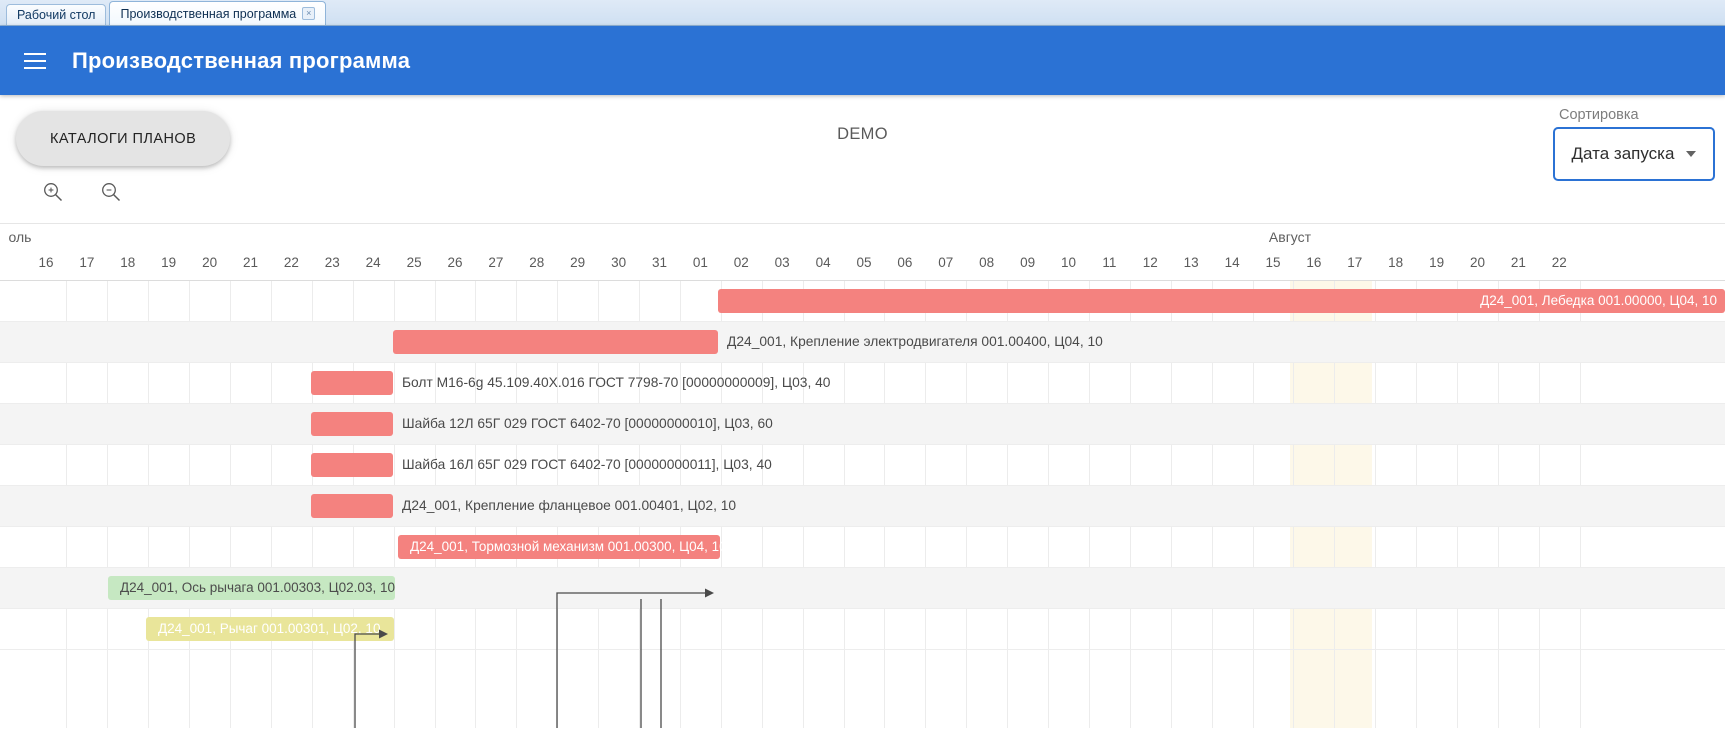  Describe the element at coordinates (578, 262) in the screenshot. I see `timeline-day-label: 29` at that location.